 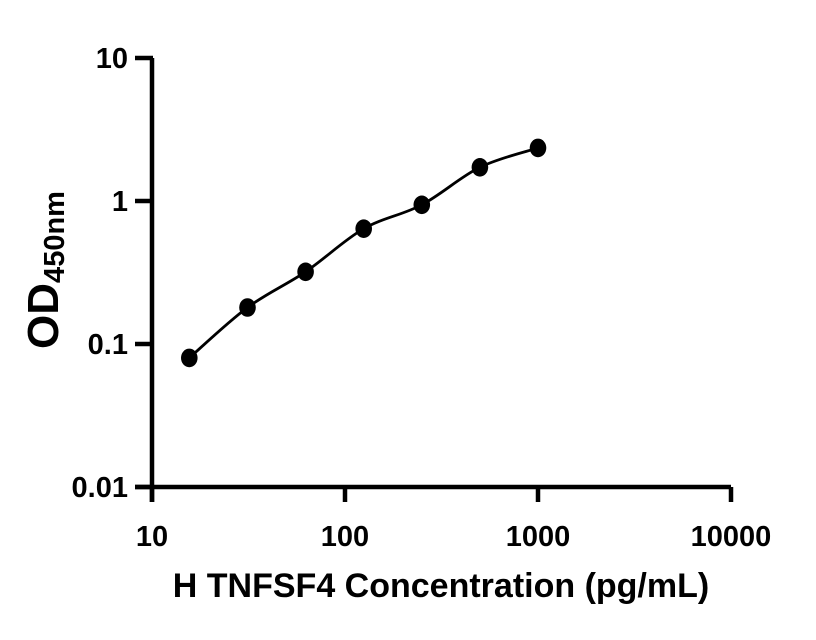 I want to click on y-axis-tick-label: 1, so click(x=120, y=202).